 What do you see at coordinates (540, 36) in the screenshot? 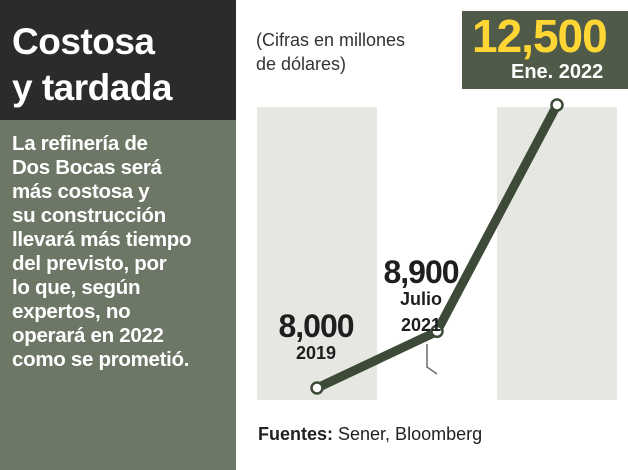
I see `highlight-value: 12,500` at bounding box center [540, 36].